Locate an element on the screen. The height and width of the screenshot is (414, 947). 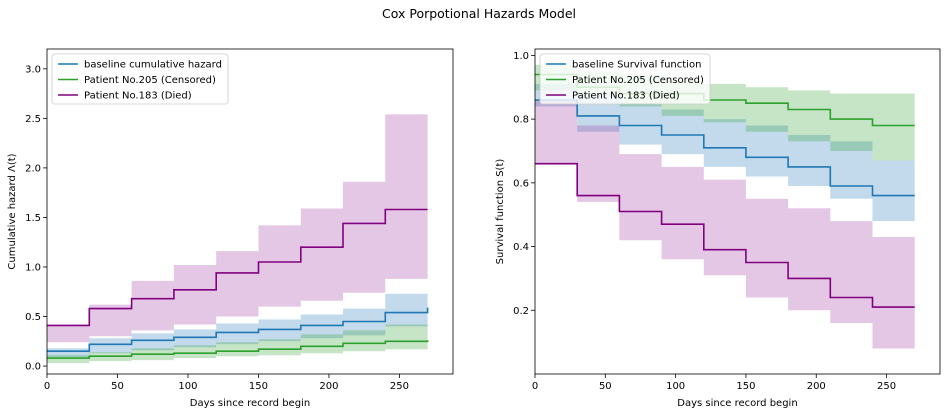
y-tick-label: 0.4 is located at coordinates (521, 247).